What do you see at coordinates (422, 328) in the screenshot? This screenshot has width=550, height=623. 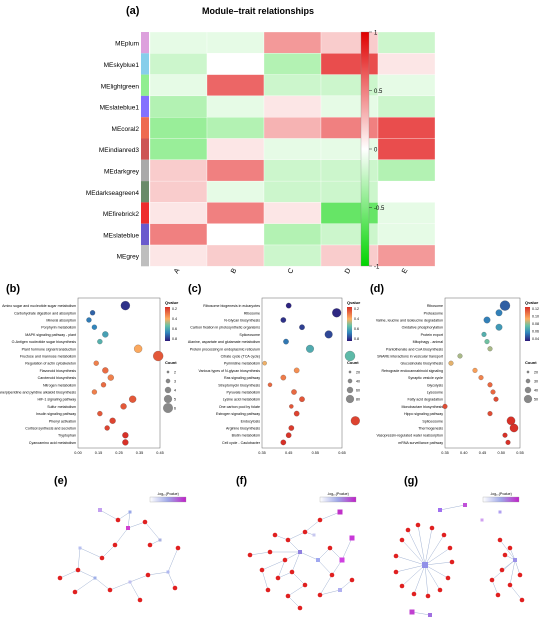 I see `category-label: Oxidative phosphorylation` at bounding box center [422, 328].